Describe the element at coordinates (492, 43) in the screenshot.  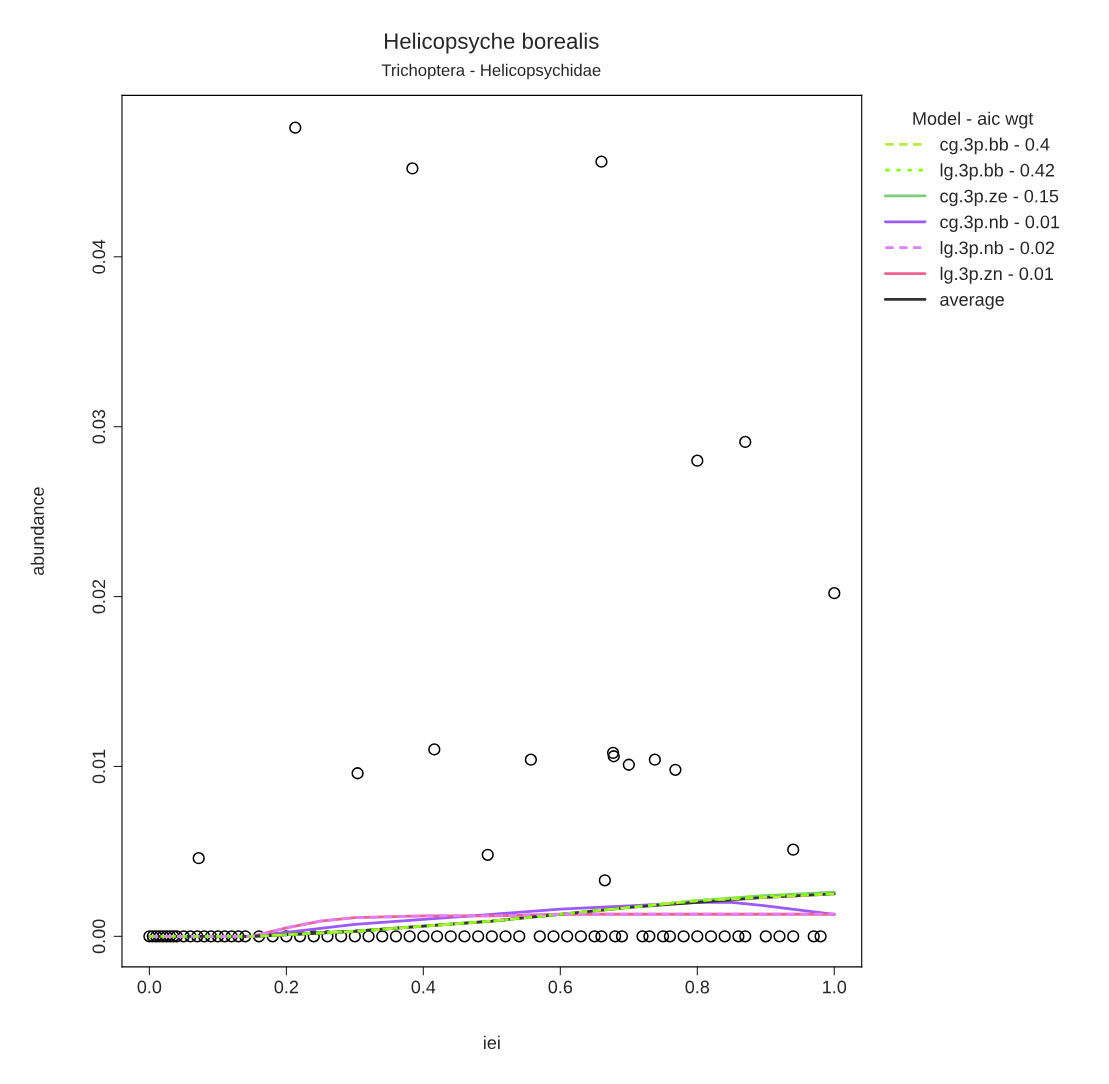
I see `chart-title: Helicopsyche borealis` at that location.